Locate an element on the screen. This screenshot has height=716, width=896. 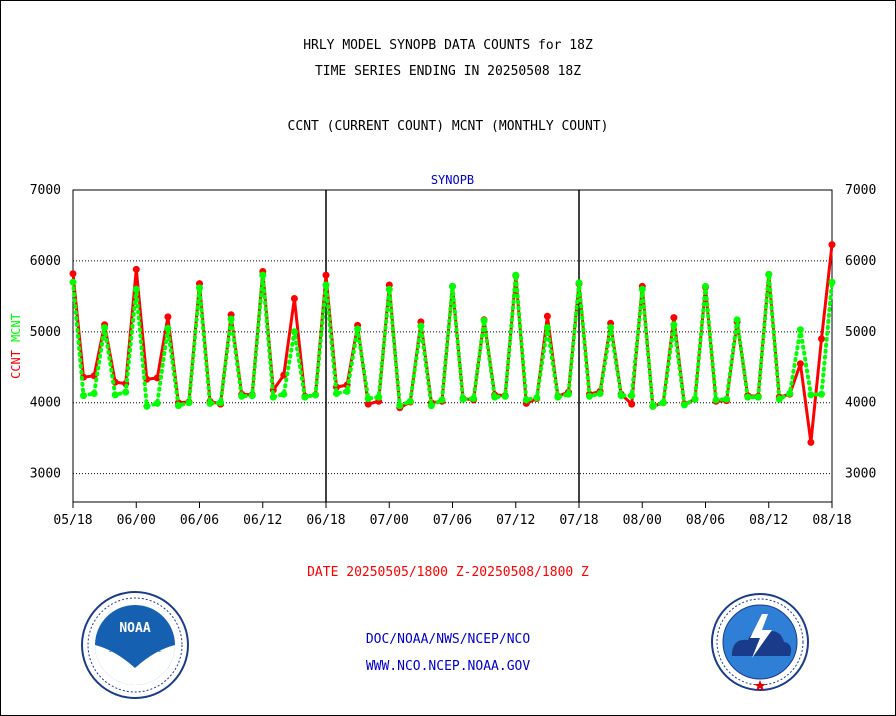
x-tick-label: 06/00 is located at coordinates (136, 520).